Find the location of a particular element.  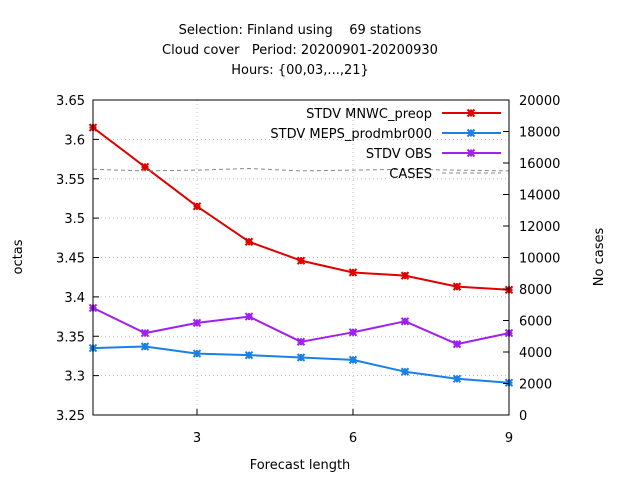

y2-tick-label: 16000 is located at coordinates (539, 164).